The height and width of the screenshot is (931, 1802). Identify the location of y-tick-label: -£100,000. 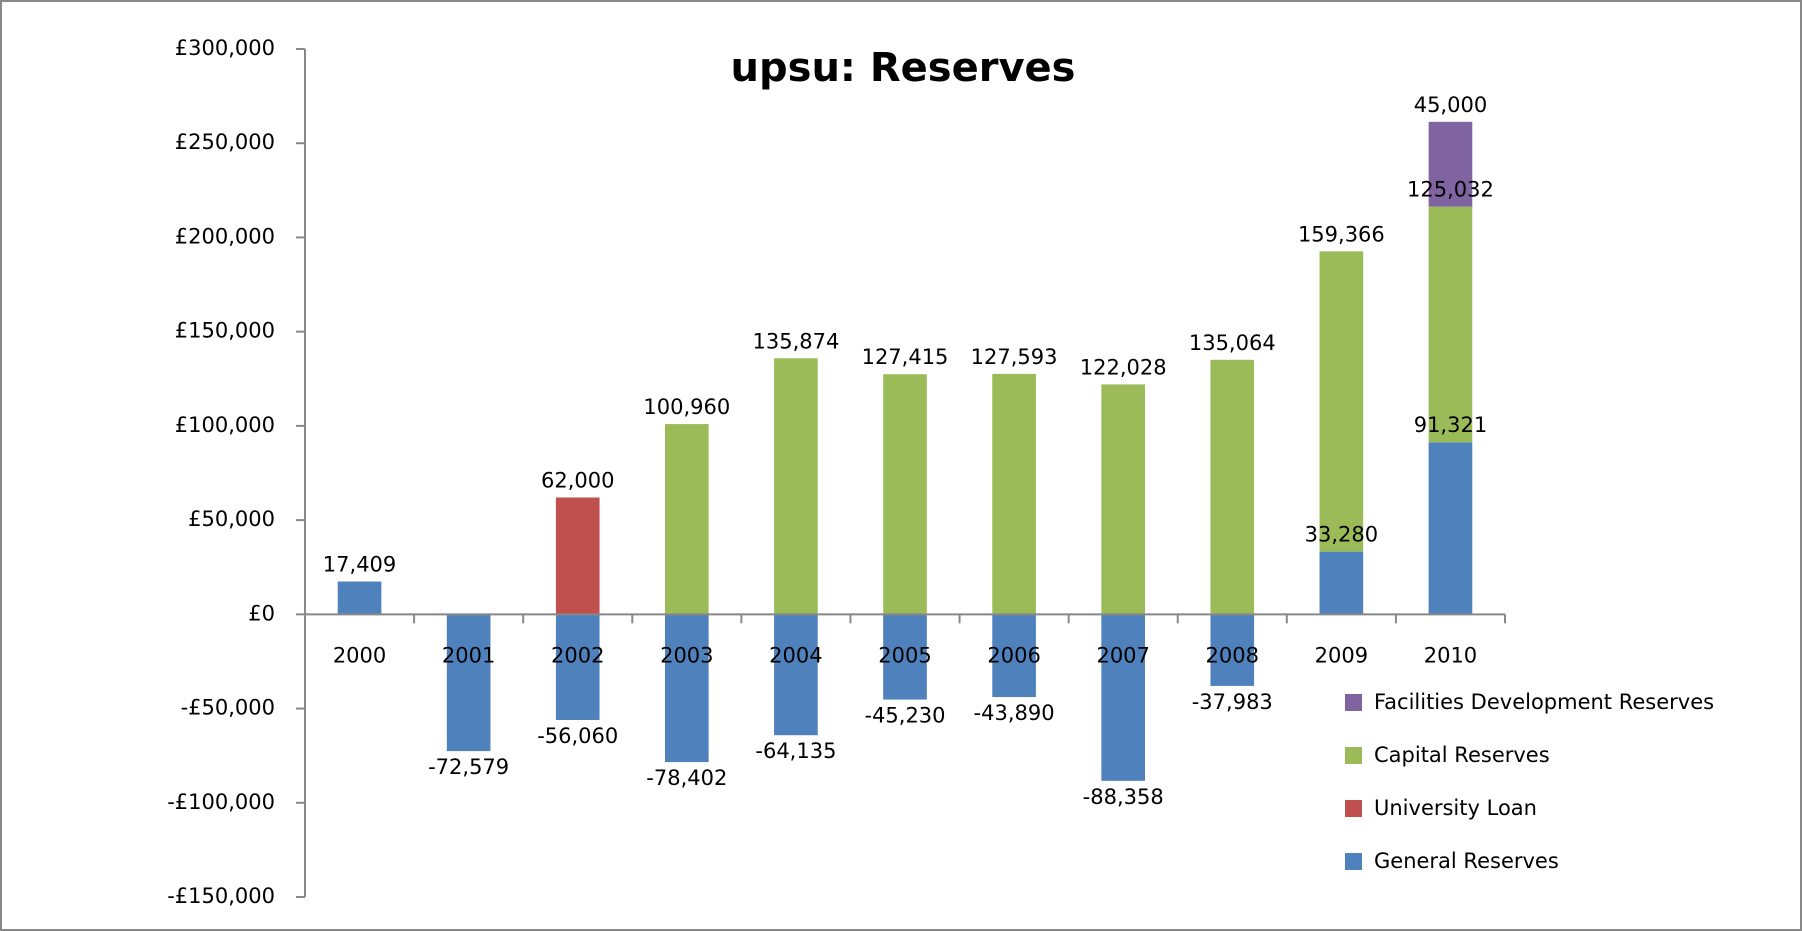
(221, 802).